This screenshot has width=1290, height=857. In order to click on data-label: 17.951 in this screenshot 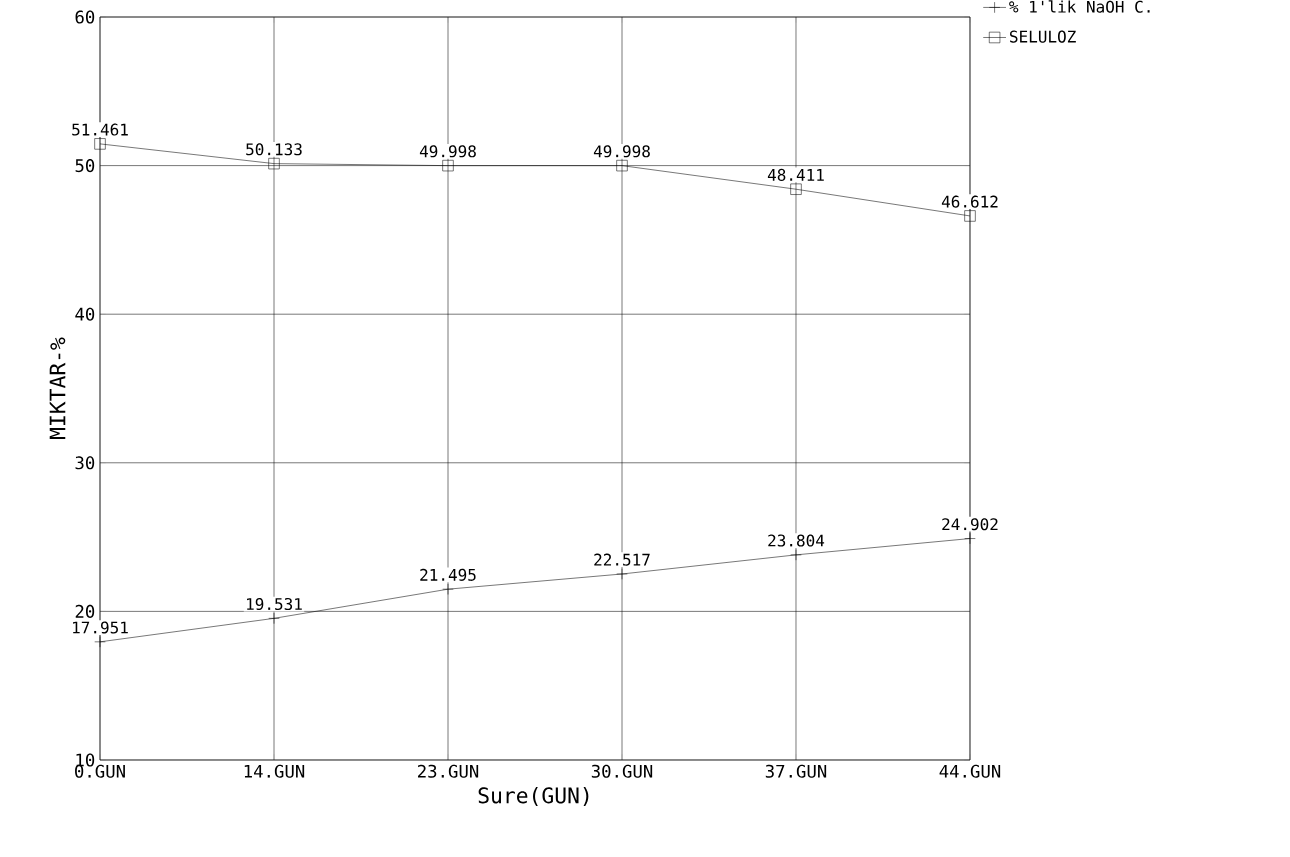, I will do `click(100, 627)`.